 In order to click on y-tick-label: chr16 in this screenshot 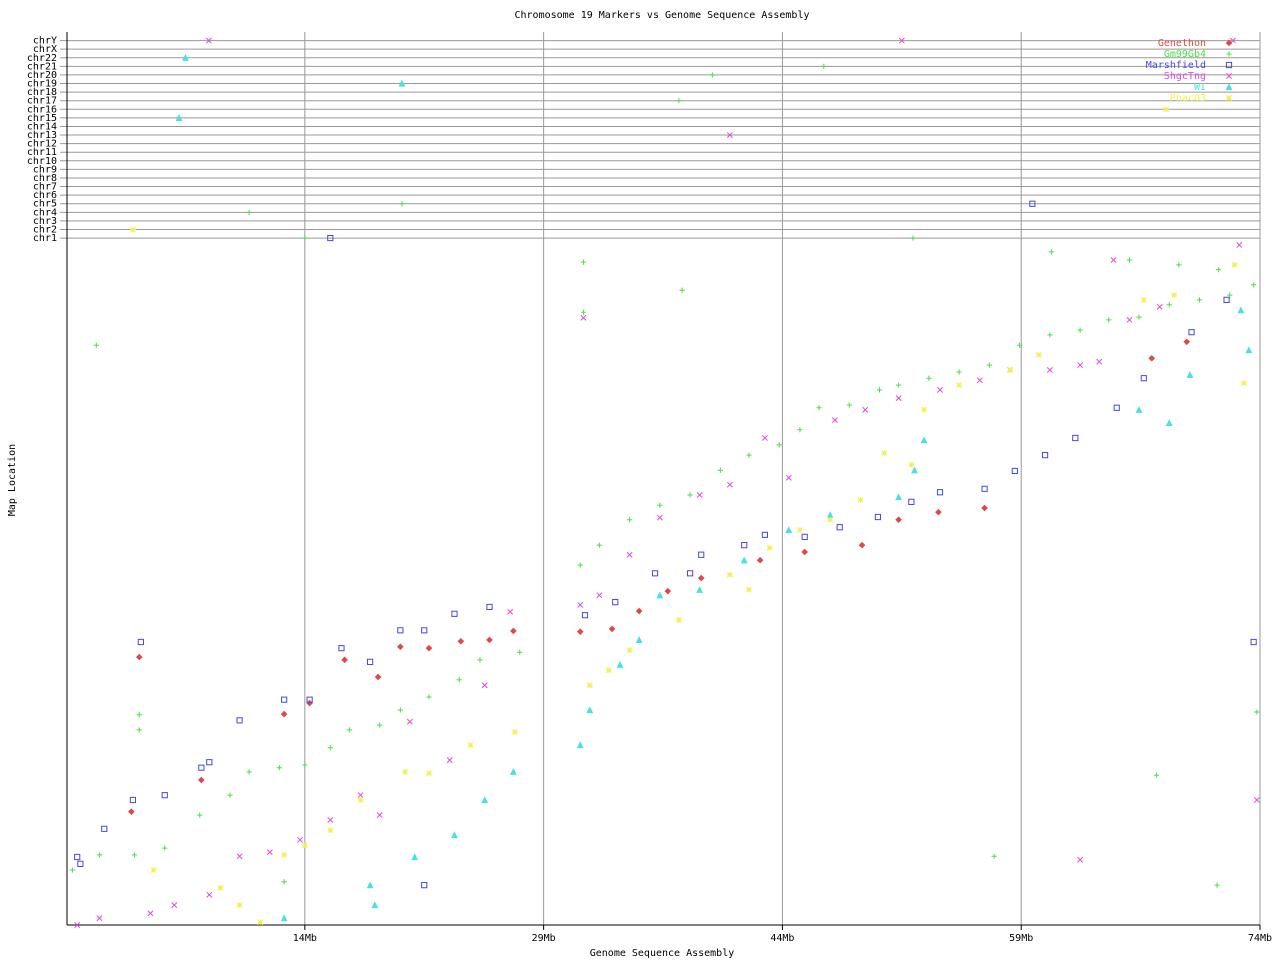, I will do `click(42, 109)`.